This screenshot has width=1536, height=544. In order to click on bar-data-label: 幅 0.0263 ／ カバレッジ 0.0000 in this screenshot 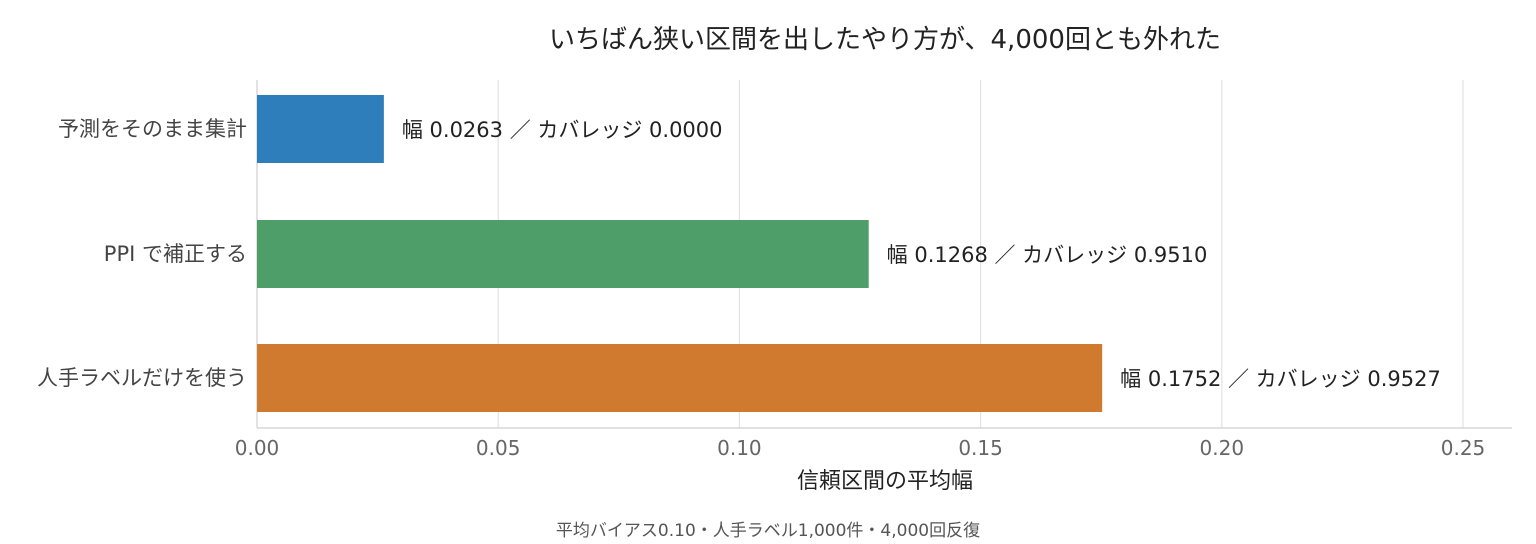, I will do `click(562, 130)`.